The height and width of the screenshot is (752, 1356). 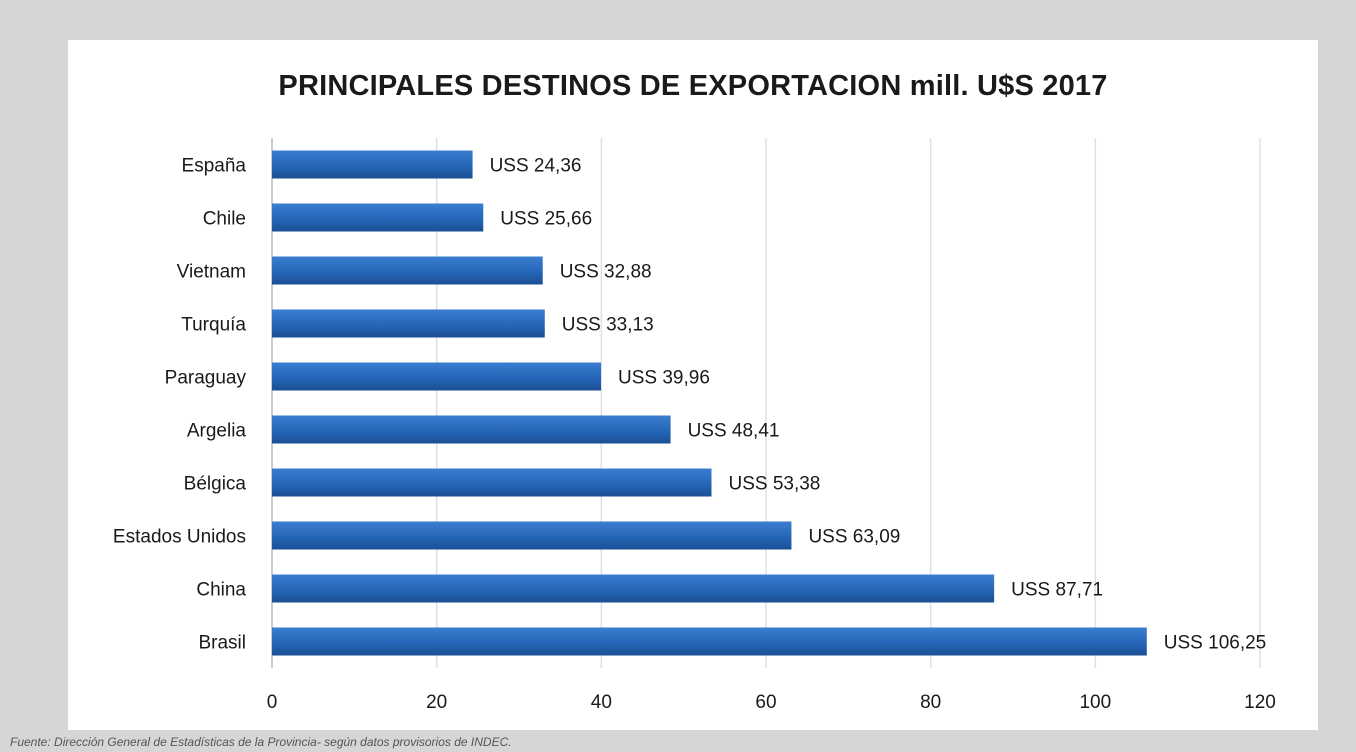 What do you see at coordinates (214, 166) in the screenshot?
I see `category-label: España` at bounding box center [214, 166].